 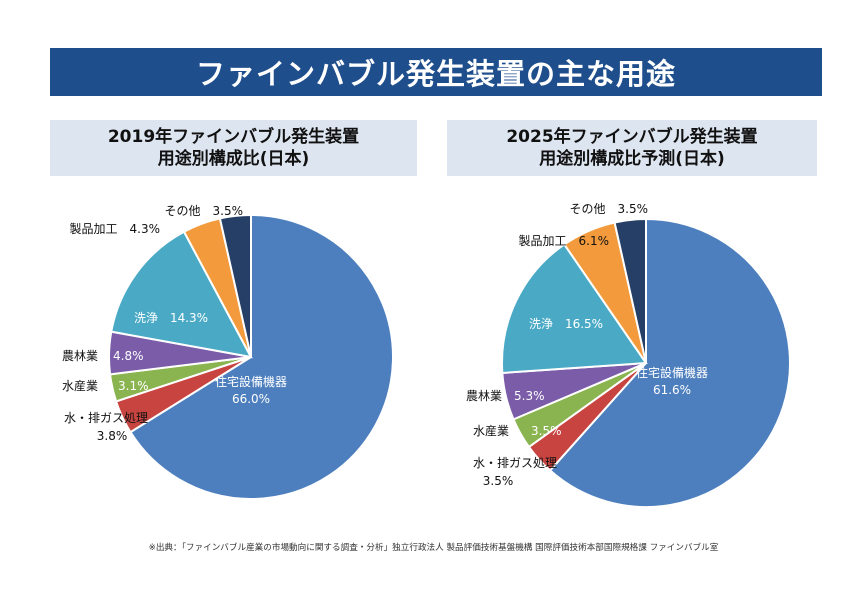 I want to click on slice-label-1-2: 水産業, so click(x=491, y=430).